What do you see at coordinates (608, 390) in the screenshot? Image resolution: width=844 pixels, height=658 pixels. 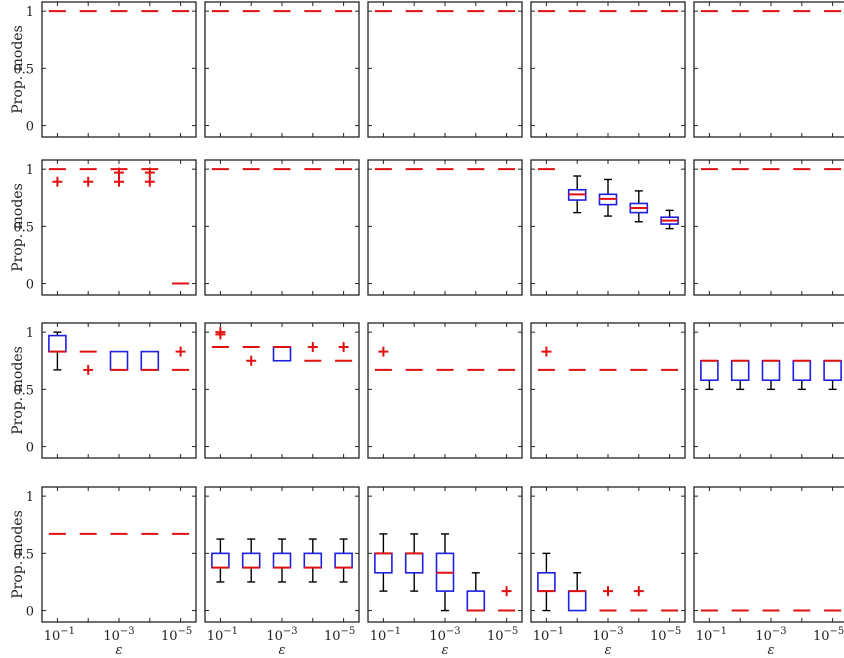 I see `panel-r2-c3` at bounding box center [608, 390].